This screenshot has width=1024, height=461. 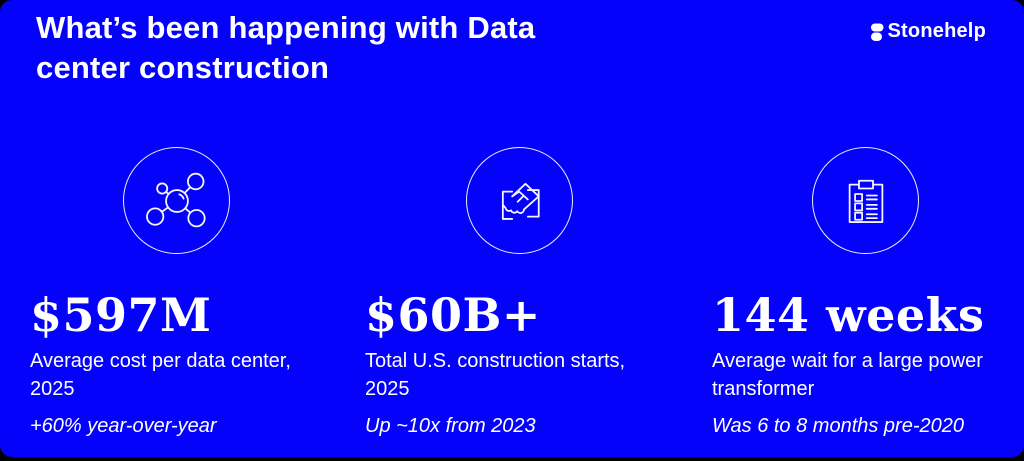 I want to click on clipboard-checklist-icon, so click(x=865, y=200).